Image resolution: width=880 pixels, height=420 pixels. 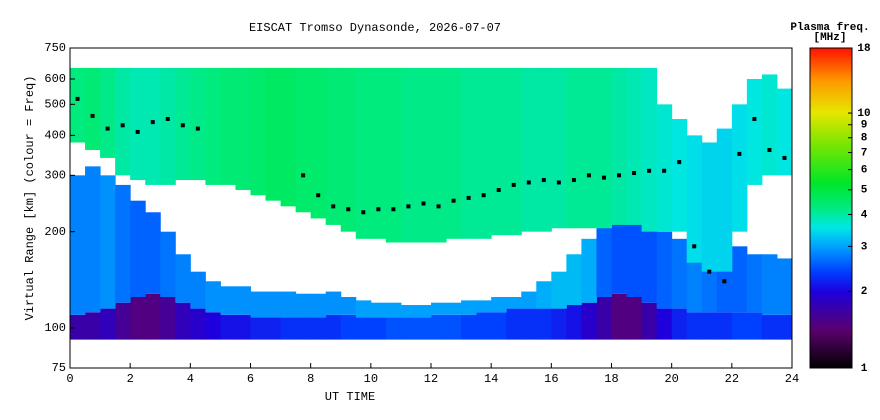 I want to click on colorbar-tick-label: 10, so click(x=863, y=114).